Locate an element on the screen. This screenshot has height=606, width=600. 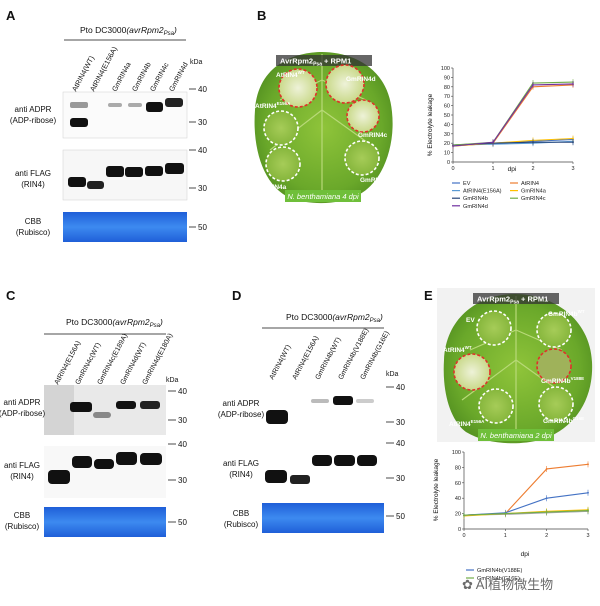
y-tick-label: 50 is located at coordinates (447, 116).